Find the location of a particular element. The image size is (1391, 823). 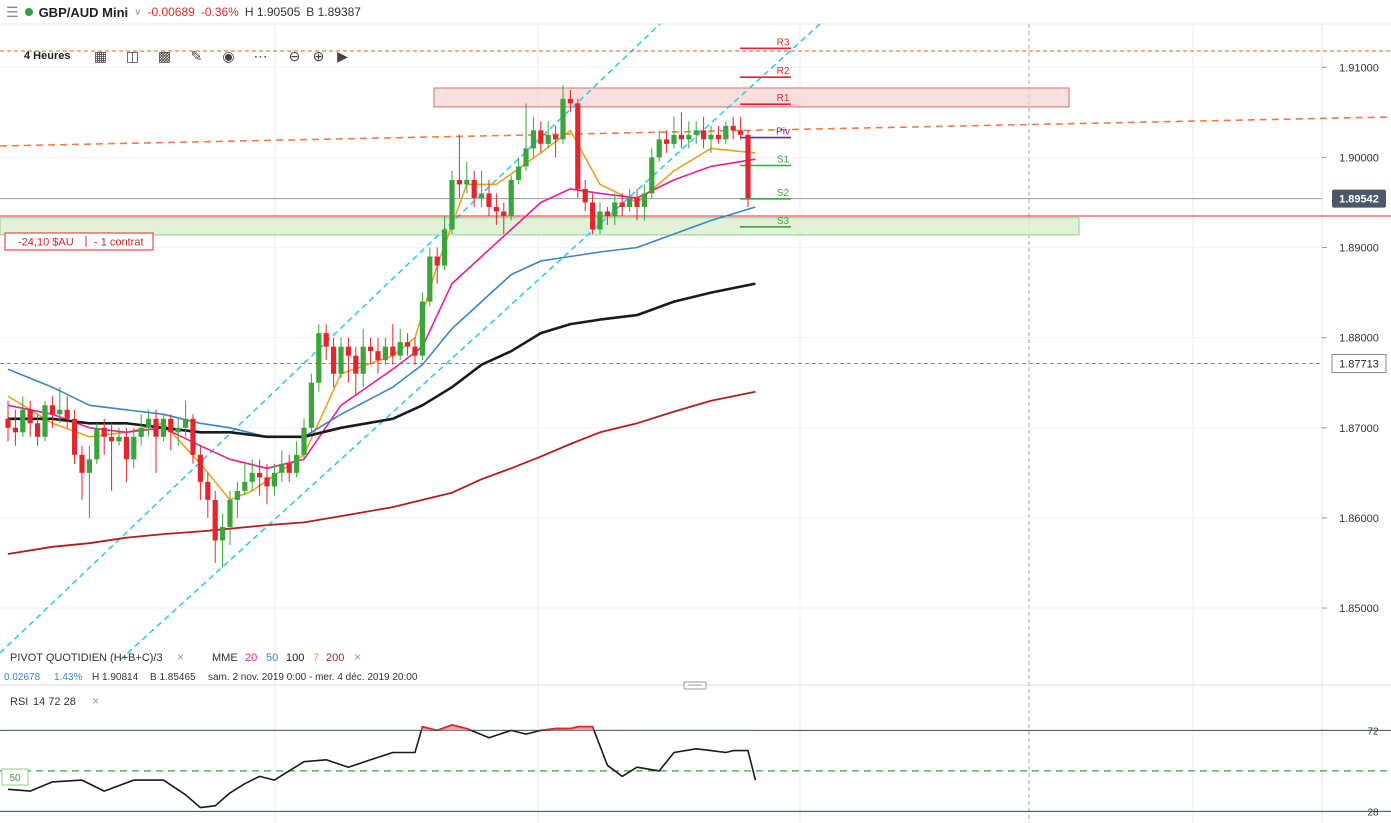

pivot-label-r1: R1 is located at coordinates (783, 98).